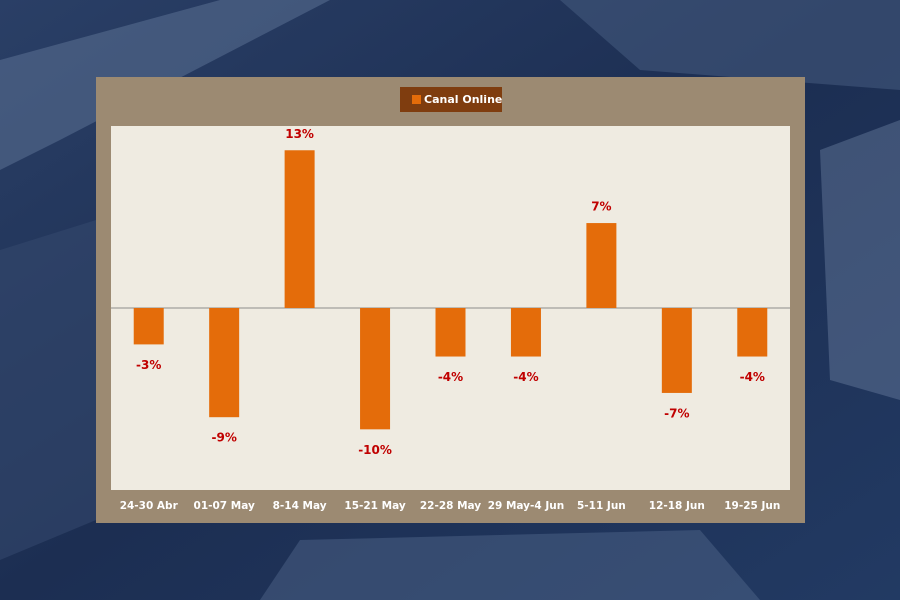 This screenshot has height=604, width=900. What do you see at coordinates (450, 506) in the screenshot?
I see `x-tick-label: 22-28 May` at bounding box center [450, 506].